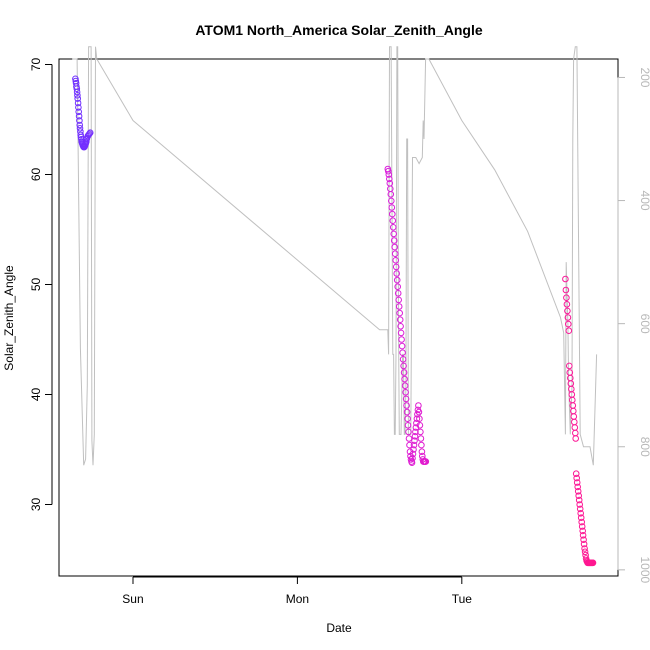  Describe the element at coordinates (132, 599) in the screenshot. I see `x-tick-label: Sun` at that location.